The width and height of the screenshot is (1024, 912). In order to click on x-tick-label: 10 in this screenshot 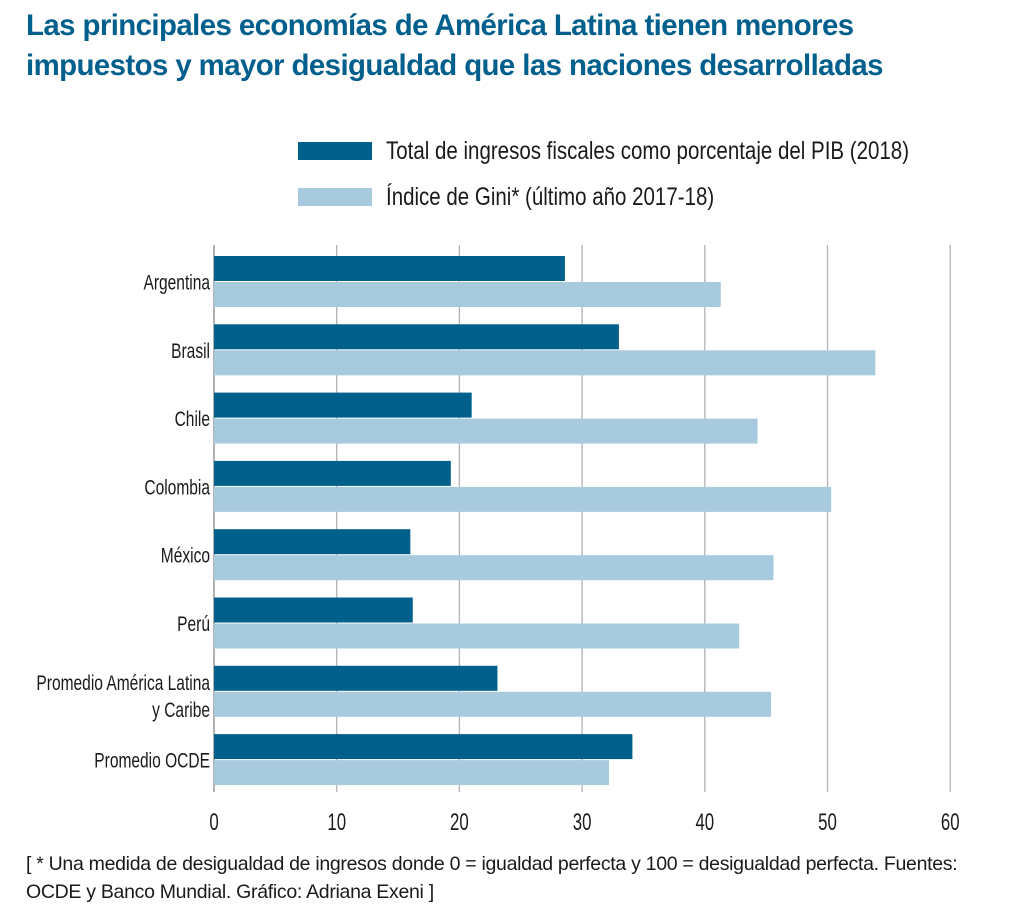, I will do `click(336, 822)`.